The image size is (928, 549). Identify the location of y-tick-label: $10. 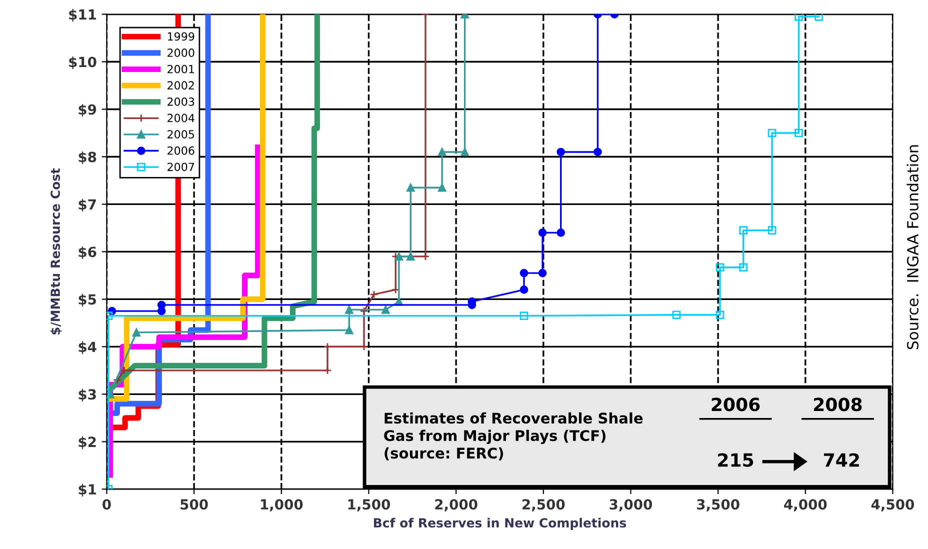
(82, 63).